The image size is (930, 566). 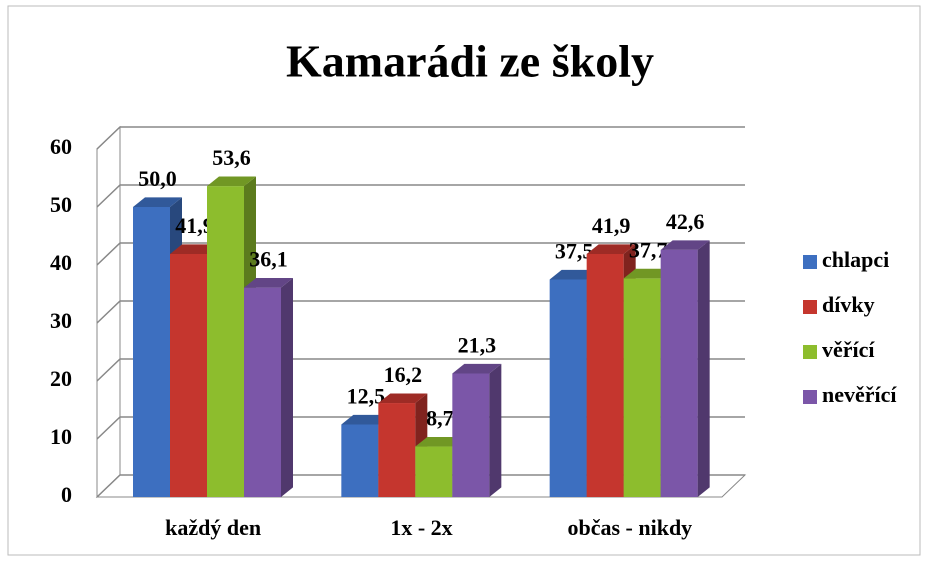 What do you see at coordinates (268, 259) in the screenshot?
I see `value-label: 36,1` at bounding box center [268, 259].